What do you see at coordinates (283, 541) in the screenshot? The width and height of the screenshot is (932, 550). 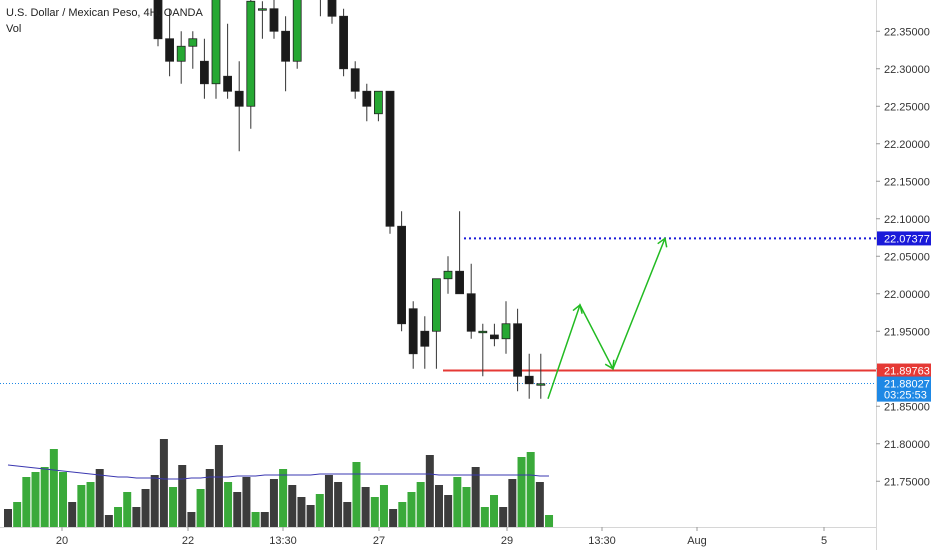 I see `x-tick-label: 13:30` at bounding box center [283, 541].